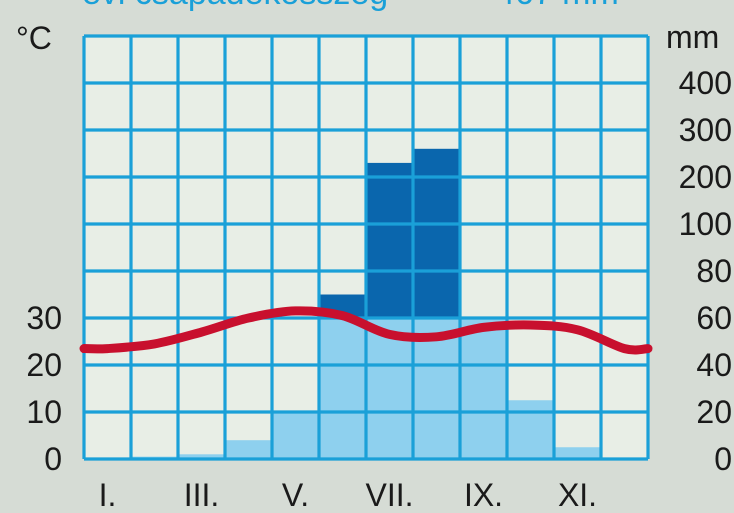 The height and width of the screenshot is (513, 734). Describe the element at coordinates (483, 492) in the screenshot. I see `month-label: IX.` at that location.